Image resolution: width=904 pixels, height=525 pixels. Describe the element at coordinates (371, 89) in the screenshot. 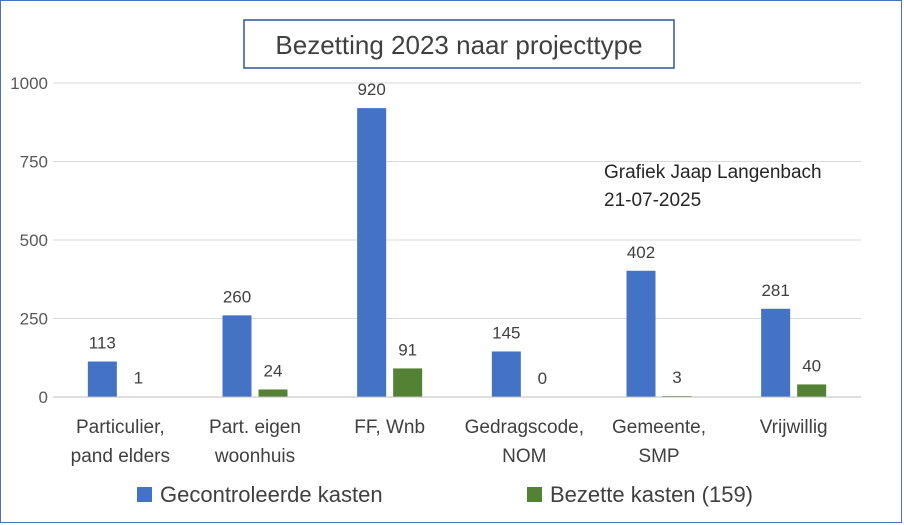

I see `data-label: 920` at that location.